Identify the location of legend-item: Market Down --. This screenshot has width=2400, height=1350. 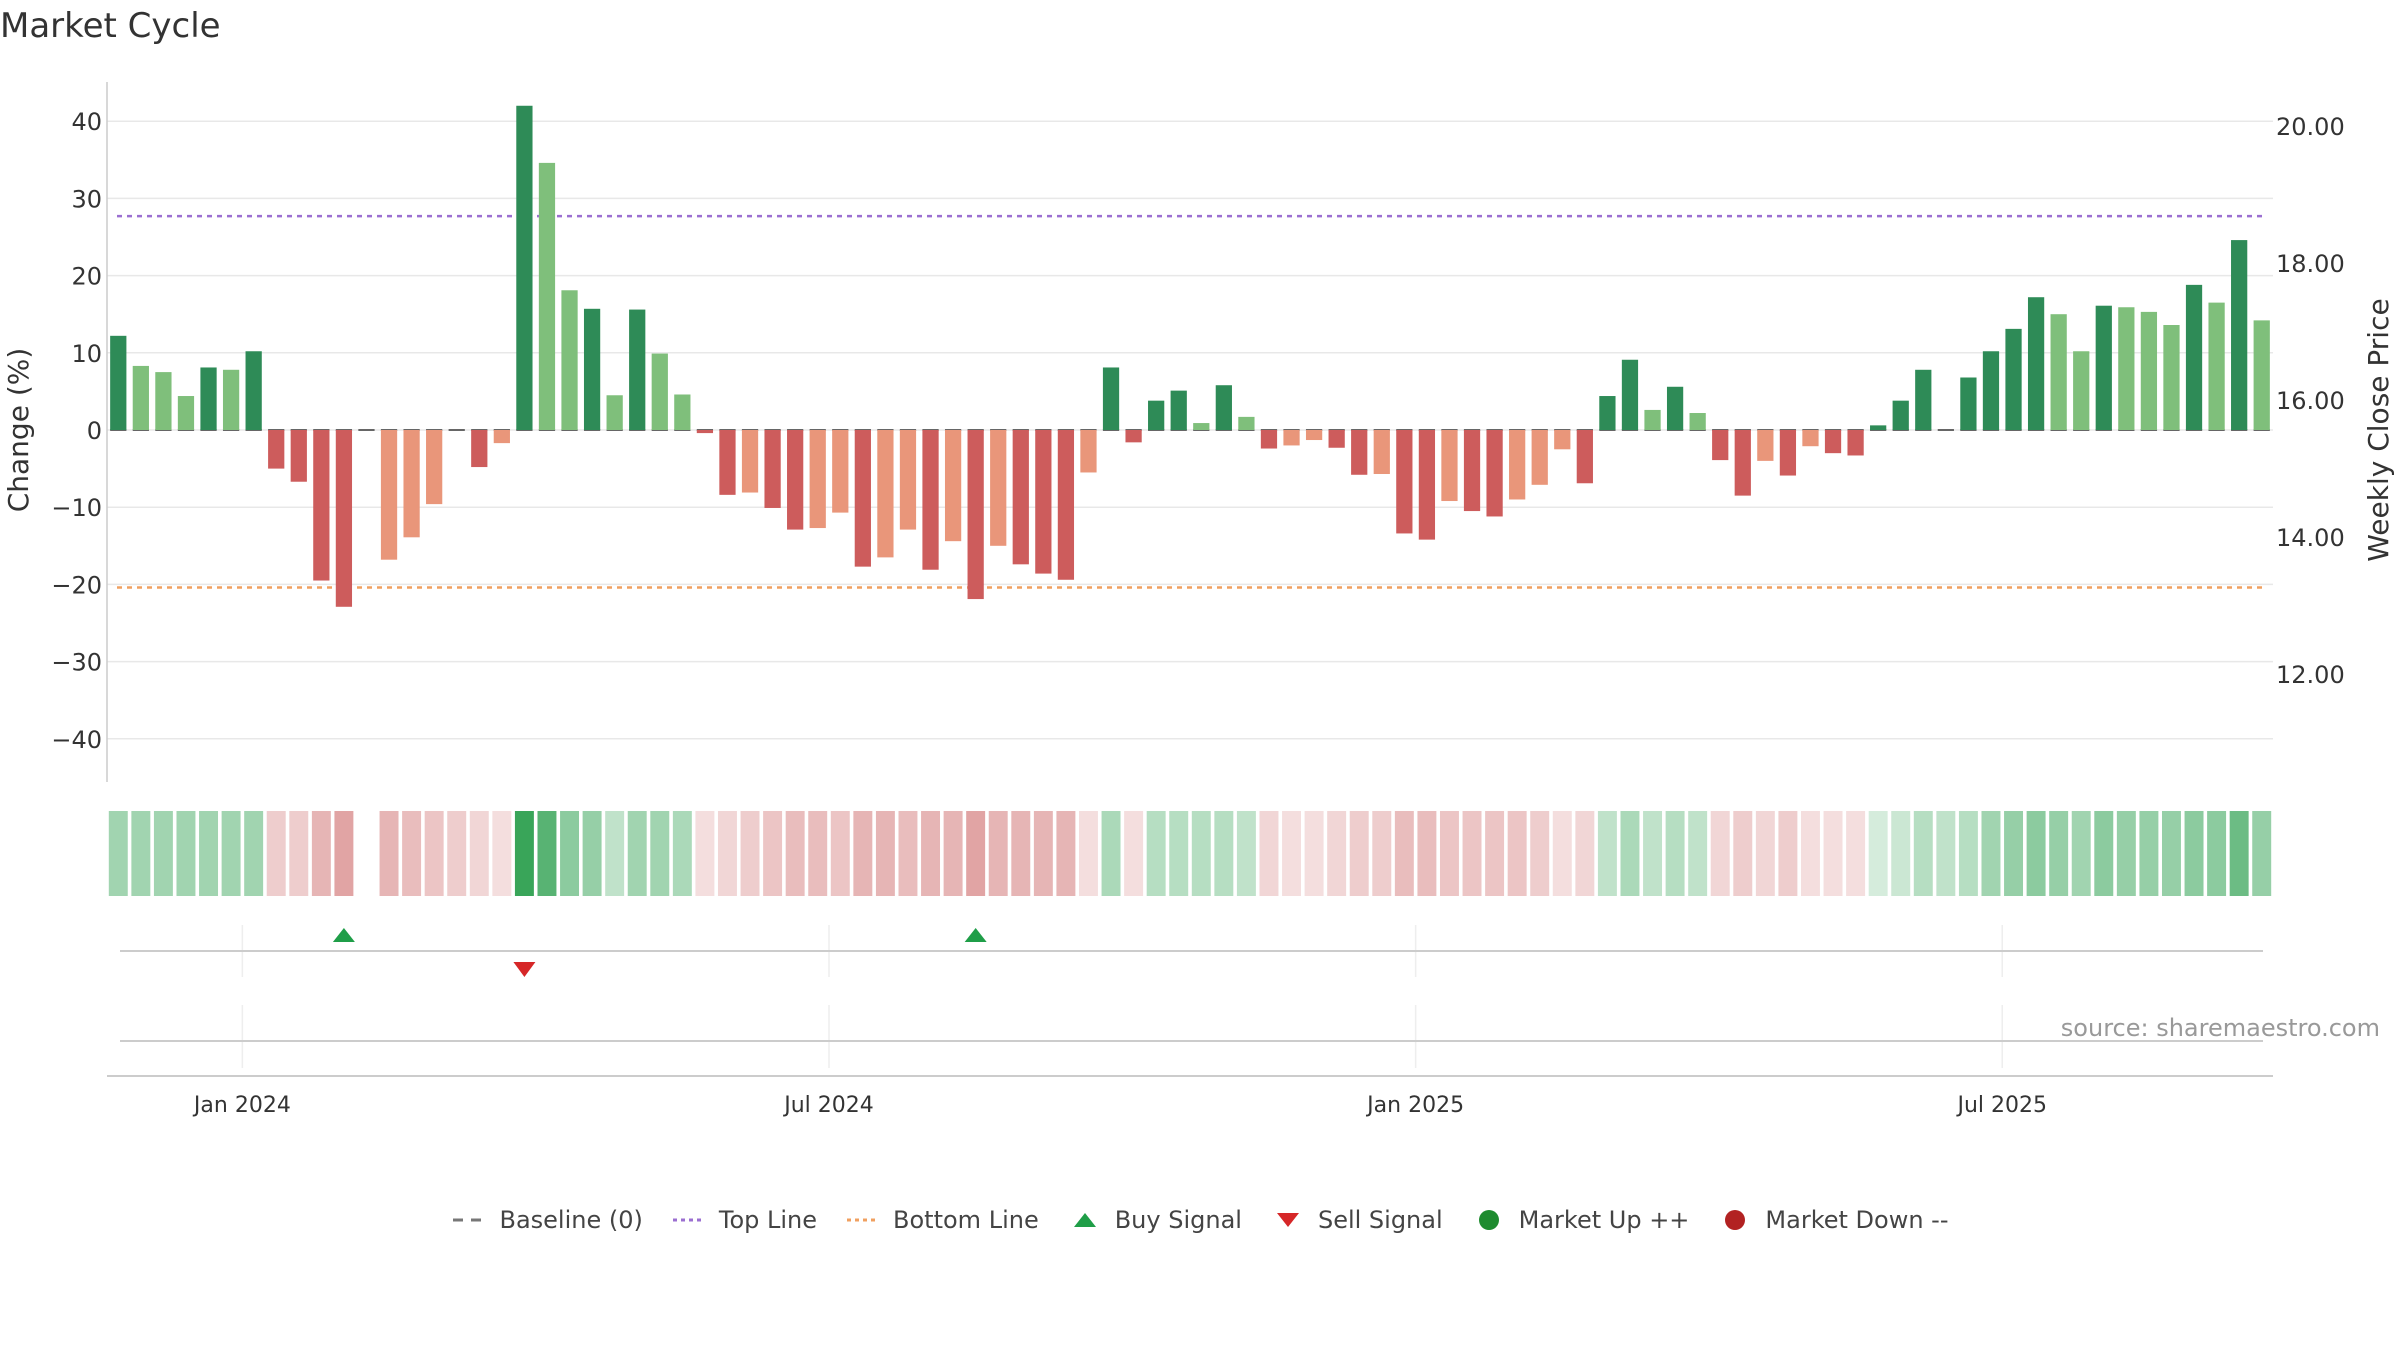
(1833, 1220).